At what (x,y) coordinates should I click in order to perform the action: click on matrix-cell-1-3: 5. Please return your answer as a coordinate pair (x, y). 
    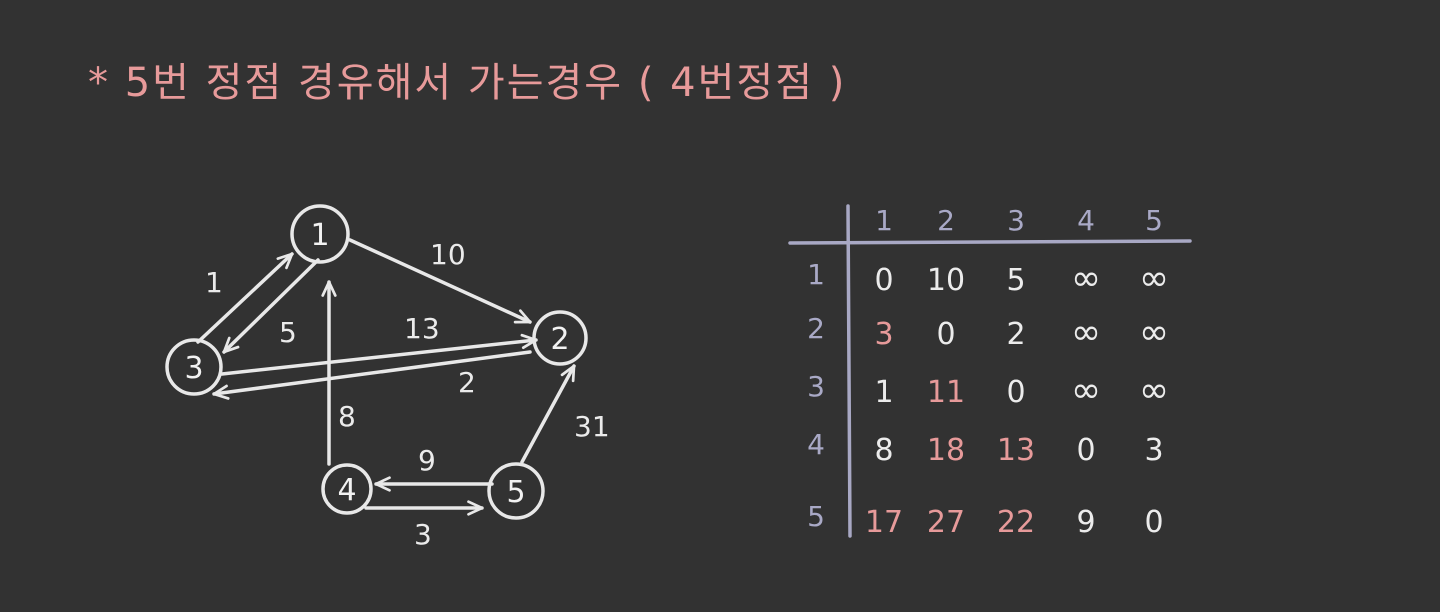
    Looking at the image, I should click on (1015, 280).